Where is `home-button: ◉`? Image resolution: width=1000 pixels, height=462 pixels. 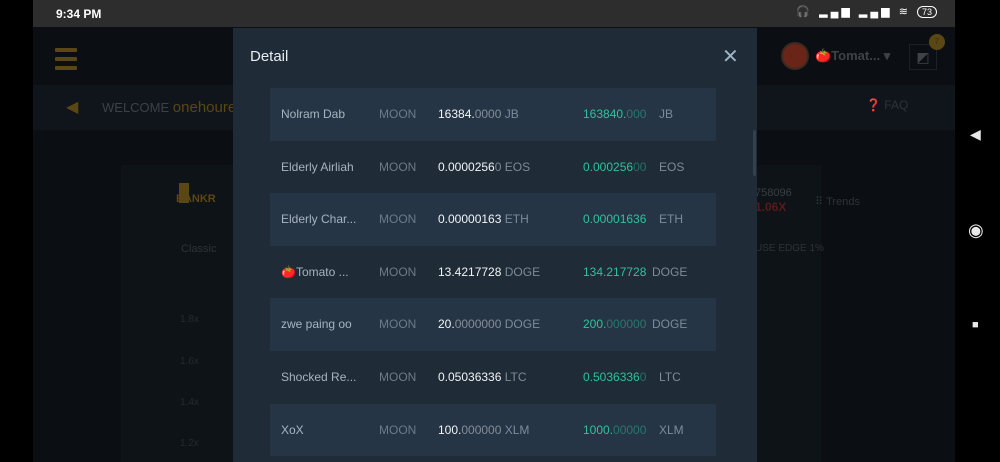
home-button: ◉ is located at coordinates (976, 230).